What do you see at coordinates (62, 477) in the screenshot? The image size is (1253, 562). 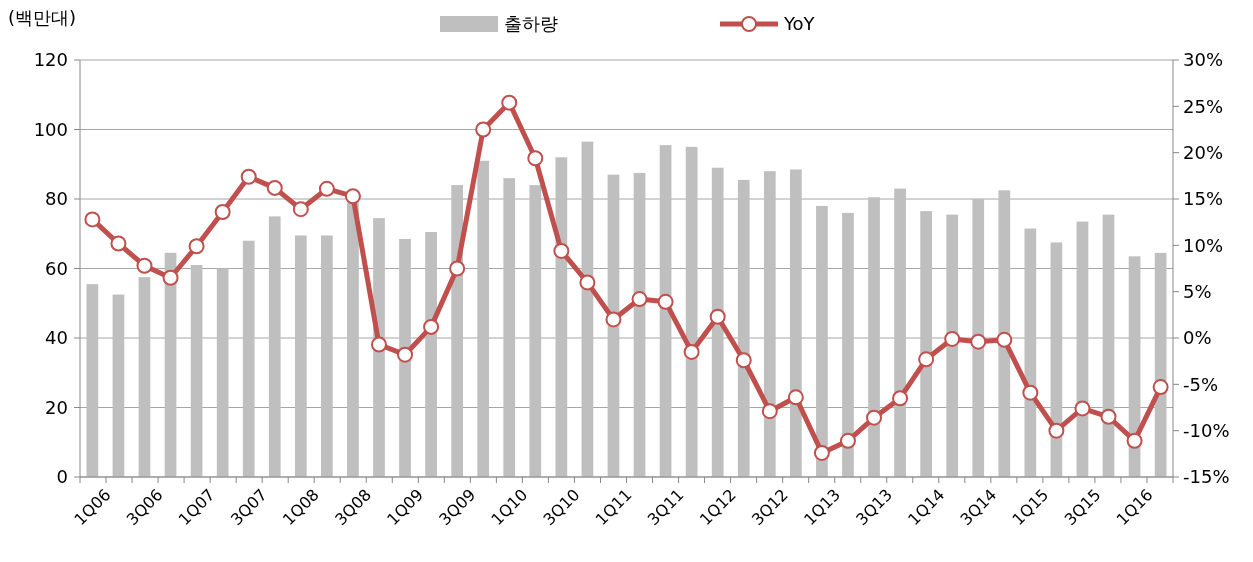 I see `y-tick-label: 0` at bounding box center [62, 477].